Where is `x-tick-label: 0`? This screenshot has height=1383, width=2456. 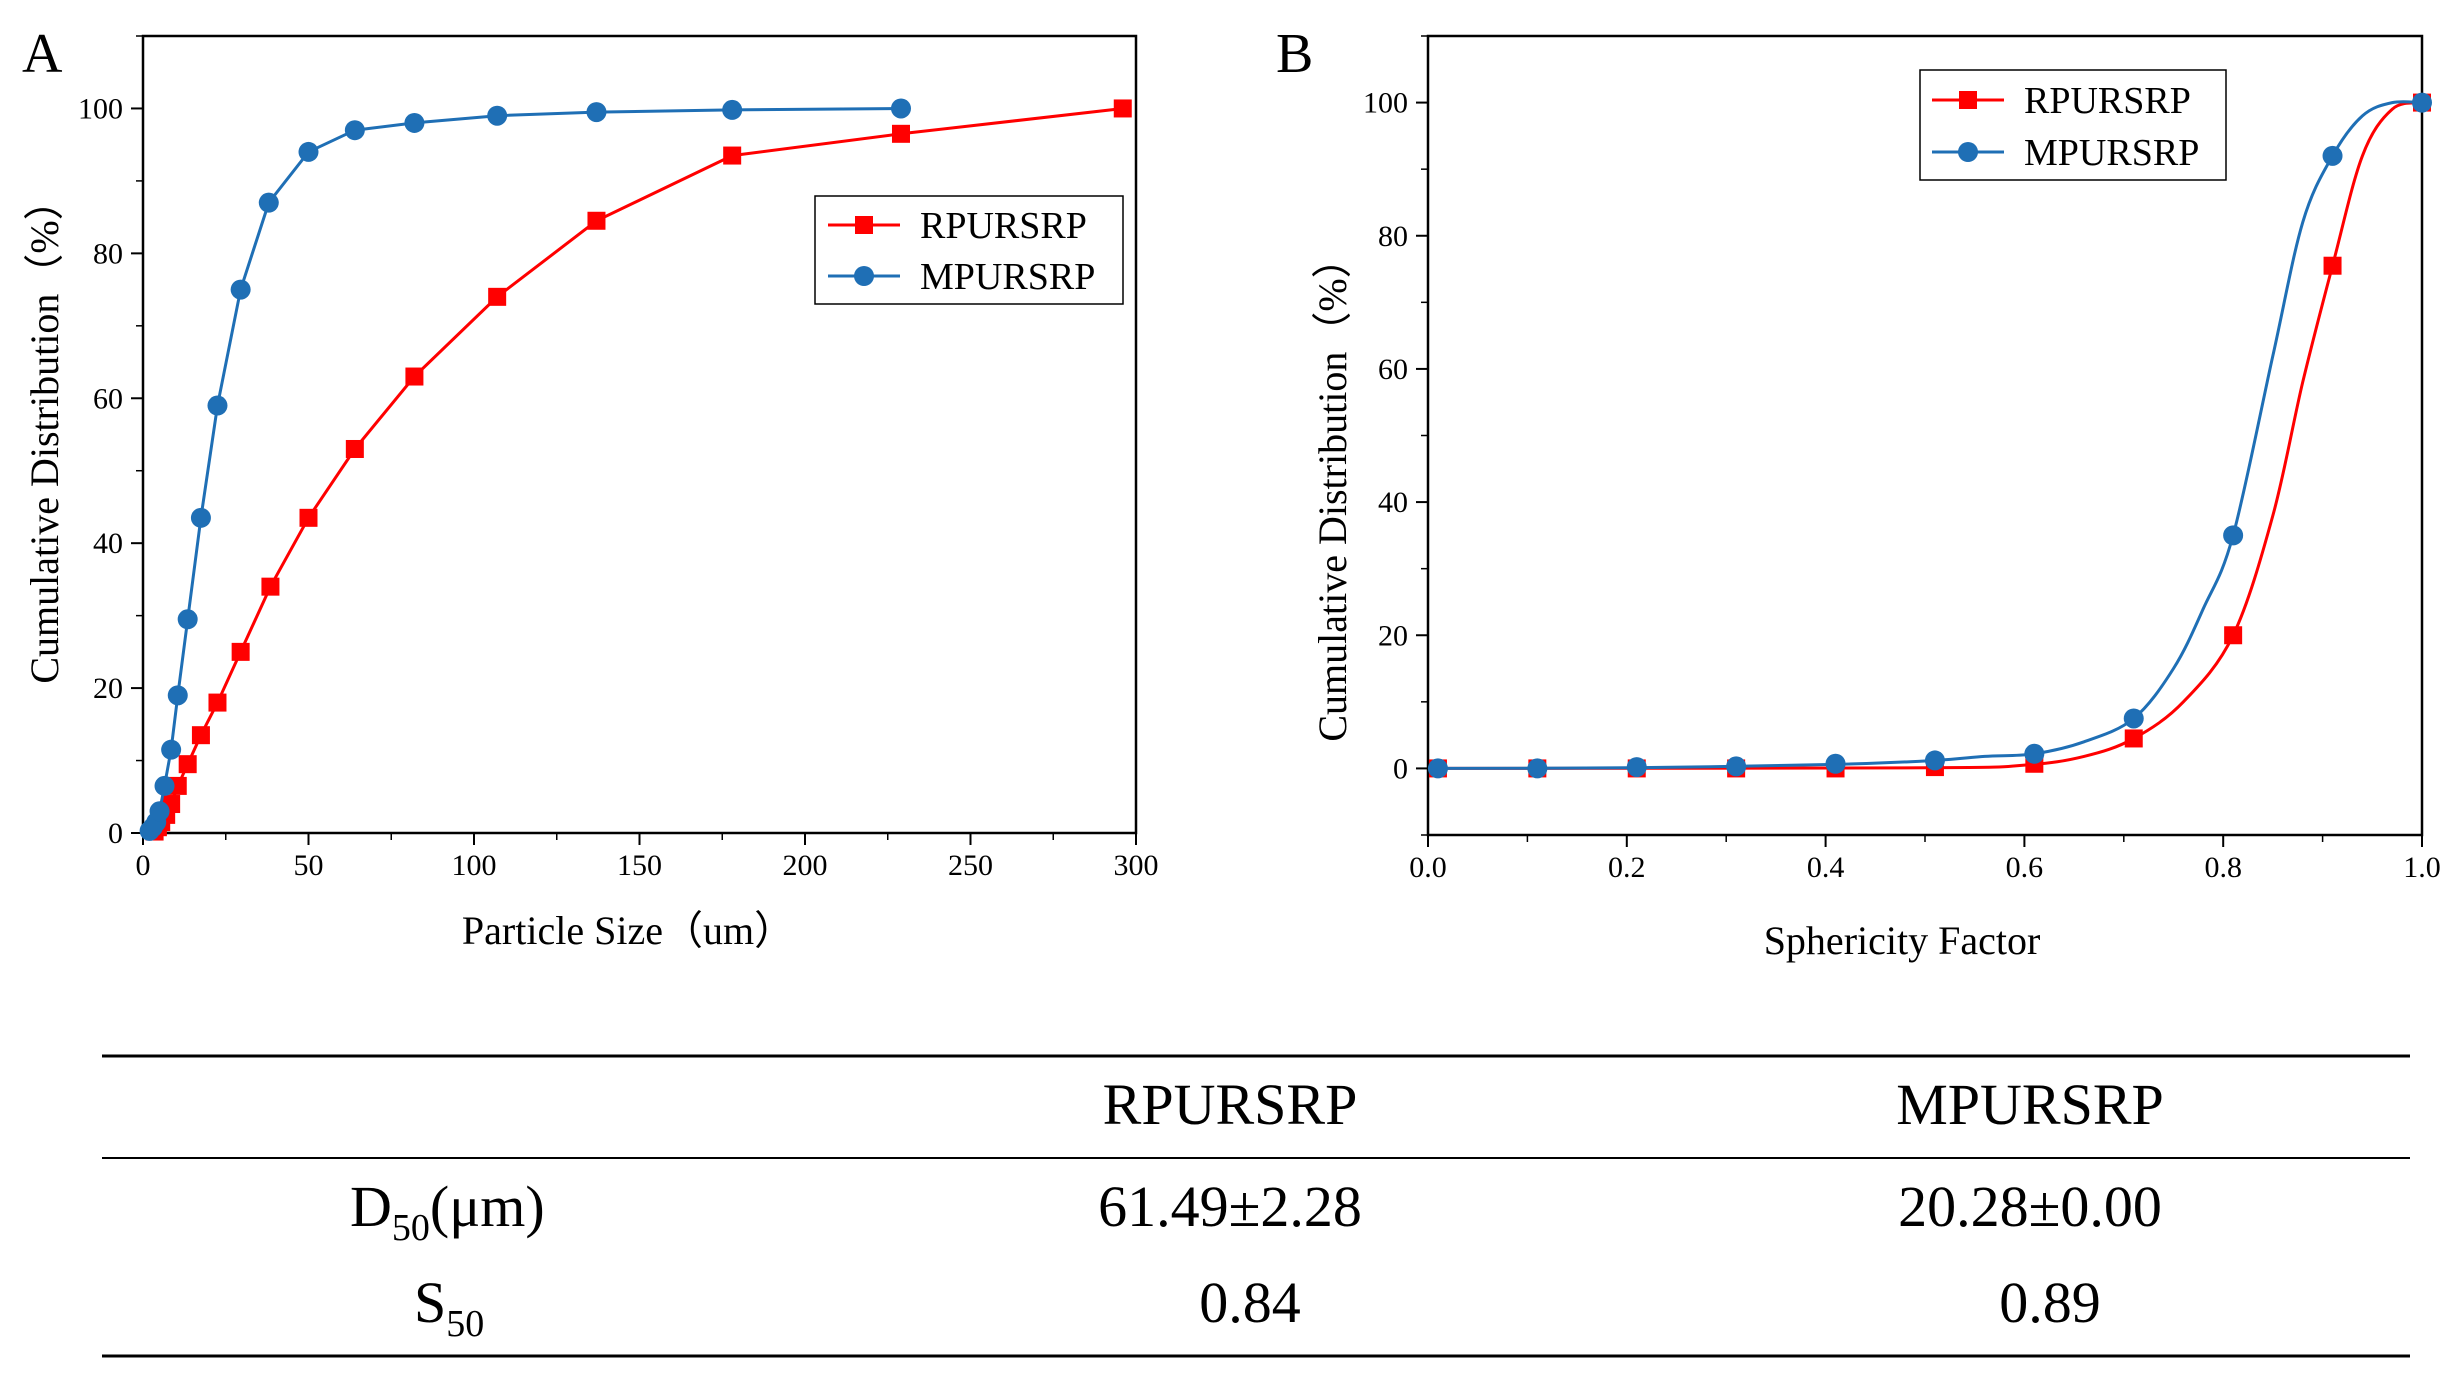 x-tick-label: 0 is located at coordinates (143, 865).